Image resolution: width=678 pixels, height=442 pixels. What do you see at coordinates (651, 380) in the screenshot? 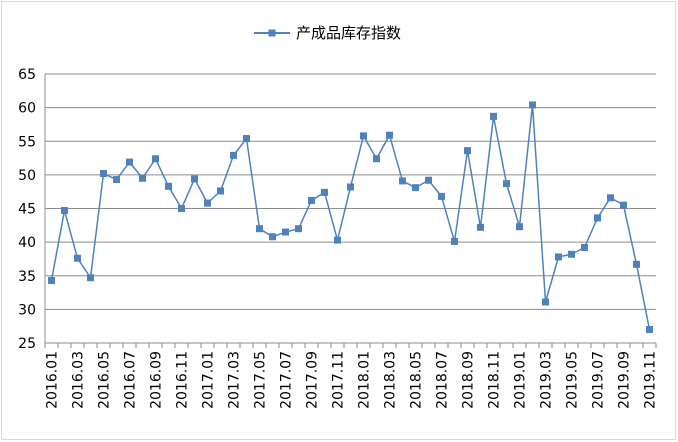
I see `x-tick-label: 2019.11` at bounding box center [651, 380].